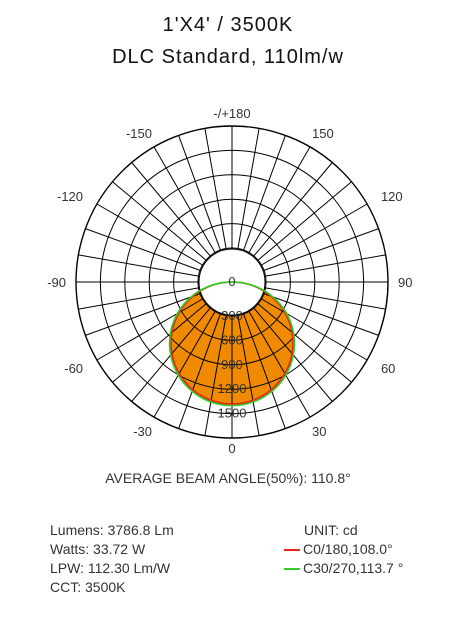  Describe the element at coordinates (73, 368) in the screenshot. I see `angle-tick-label: -60` at that location.